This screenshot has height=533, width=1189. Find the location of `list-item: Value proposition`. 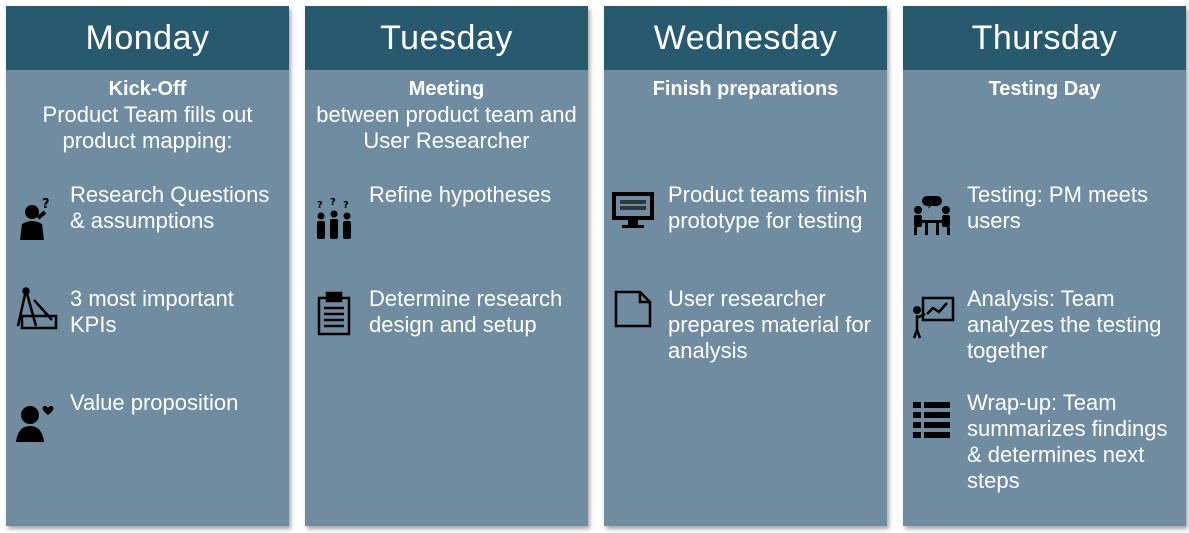

list-item: Value proposition is located at coordinates (154, 402).